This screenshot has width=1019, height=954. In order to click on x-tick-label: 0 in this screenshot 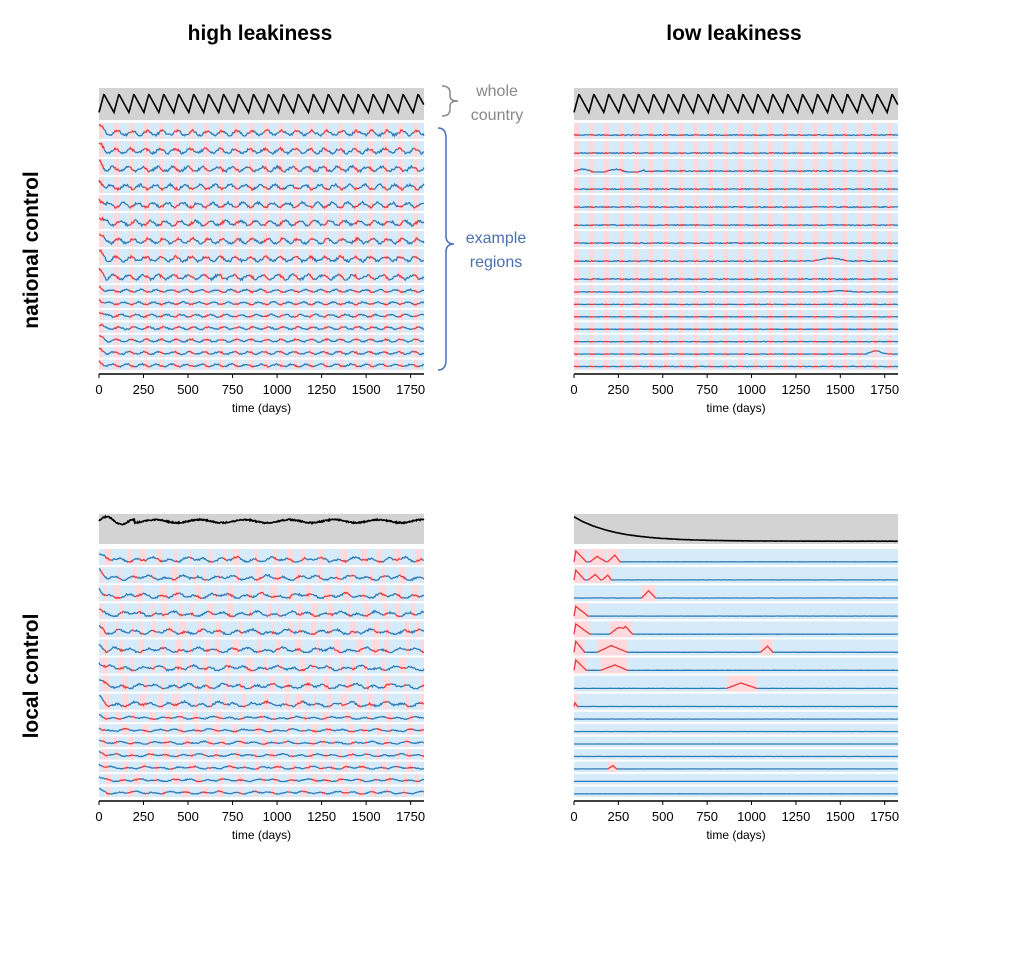, I will do `click(573, 389)`.